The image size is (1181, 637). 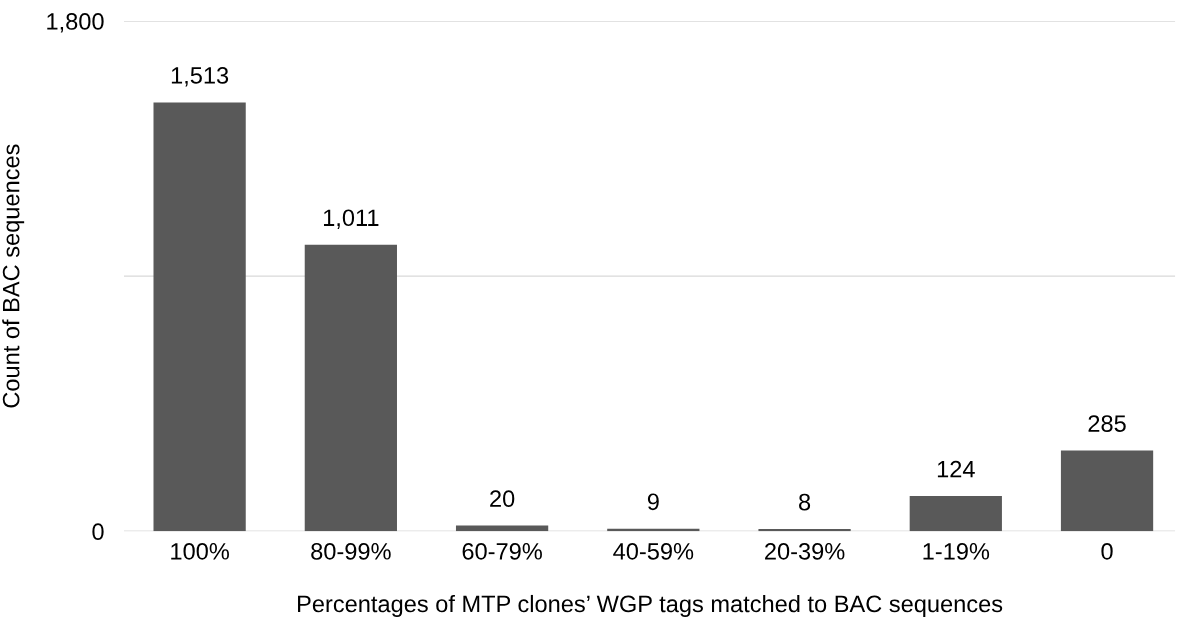 What do you see at coordinates (653, 502) in the screenshot?
I see `data-label: 9` at bounding box center [653, 502].